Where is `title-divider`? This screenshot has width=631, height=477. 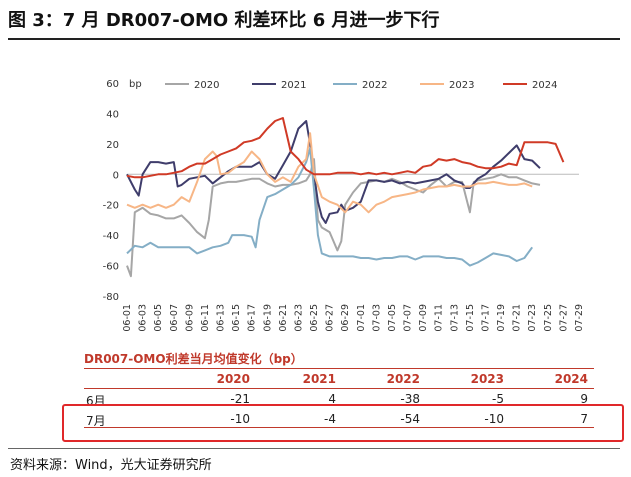
title-divider is located at coordinates (314, 39).